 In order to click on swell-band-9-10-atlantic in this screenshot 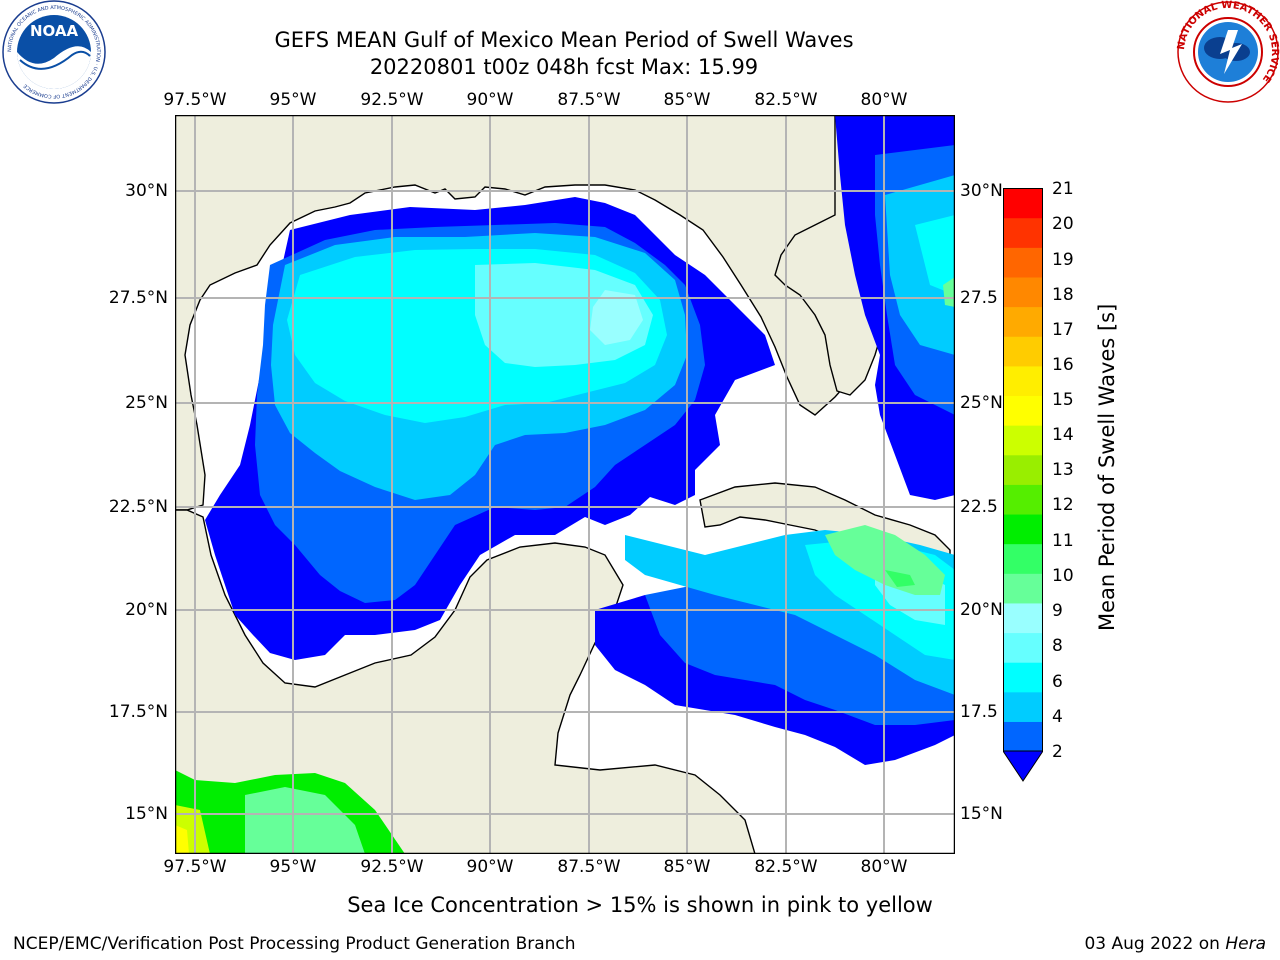, I will do `click(949, 292)`.